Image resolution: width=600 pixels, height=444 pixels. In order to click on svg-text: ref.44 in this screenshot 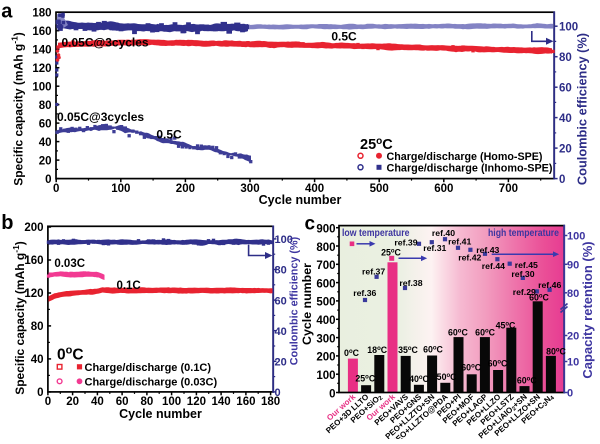, I will do `click(493, 266)`.